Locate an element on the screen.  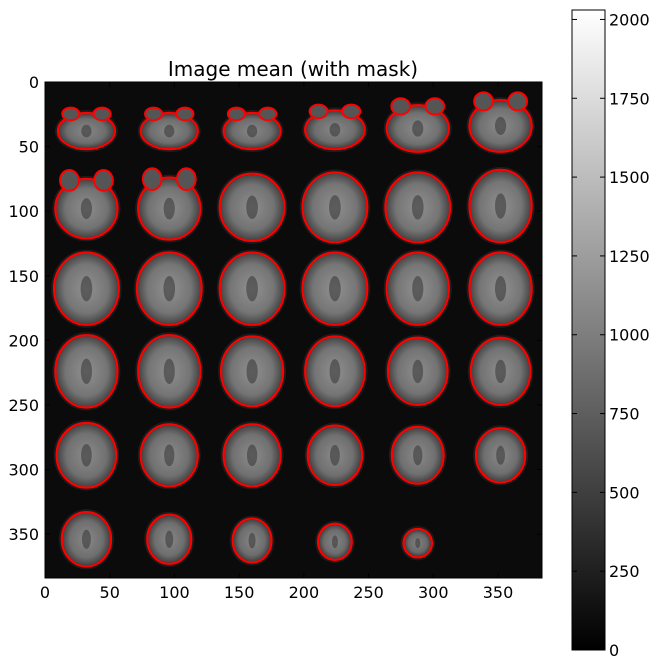
colorbar-tick-label: 250 is located at coordinates (624, 571).